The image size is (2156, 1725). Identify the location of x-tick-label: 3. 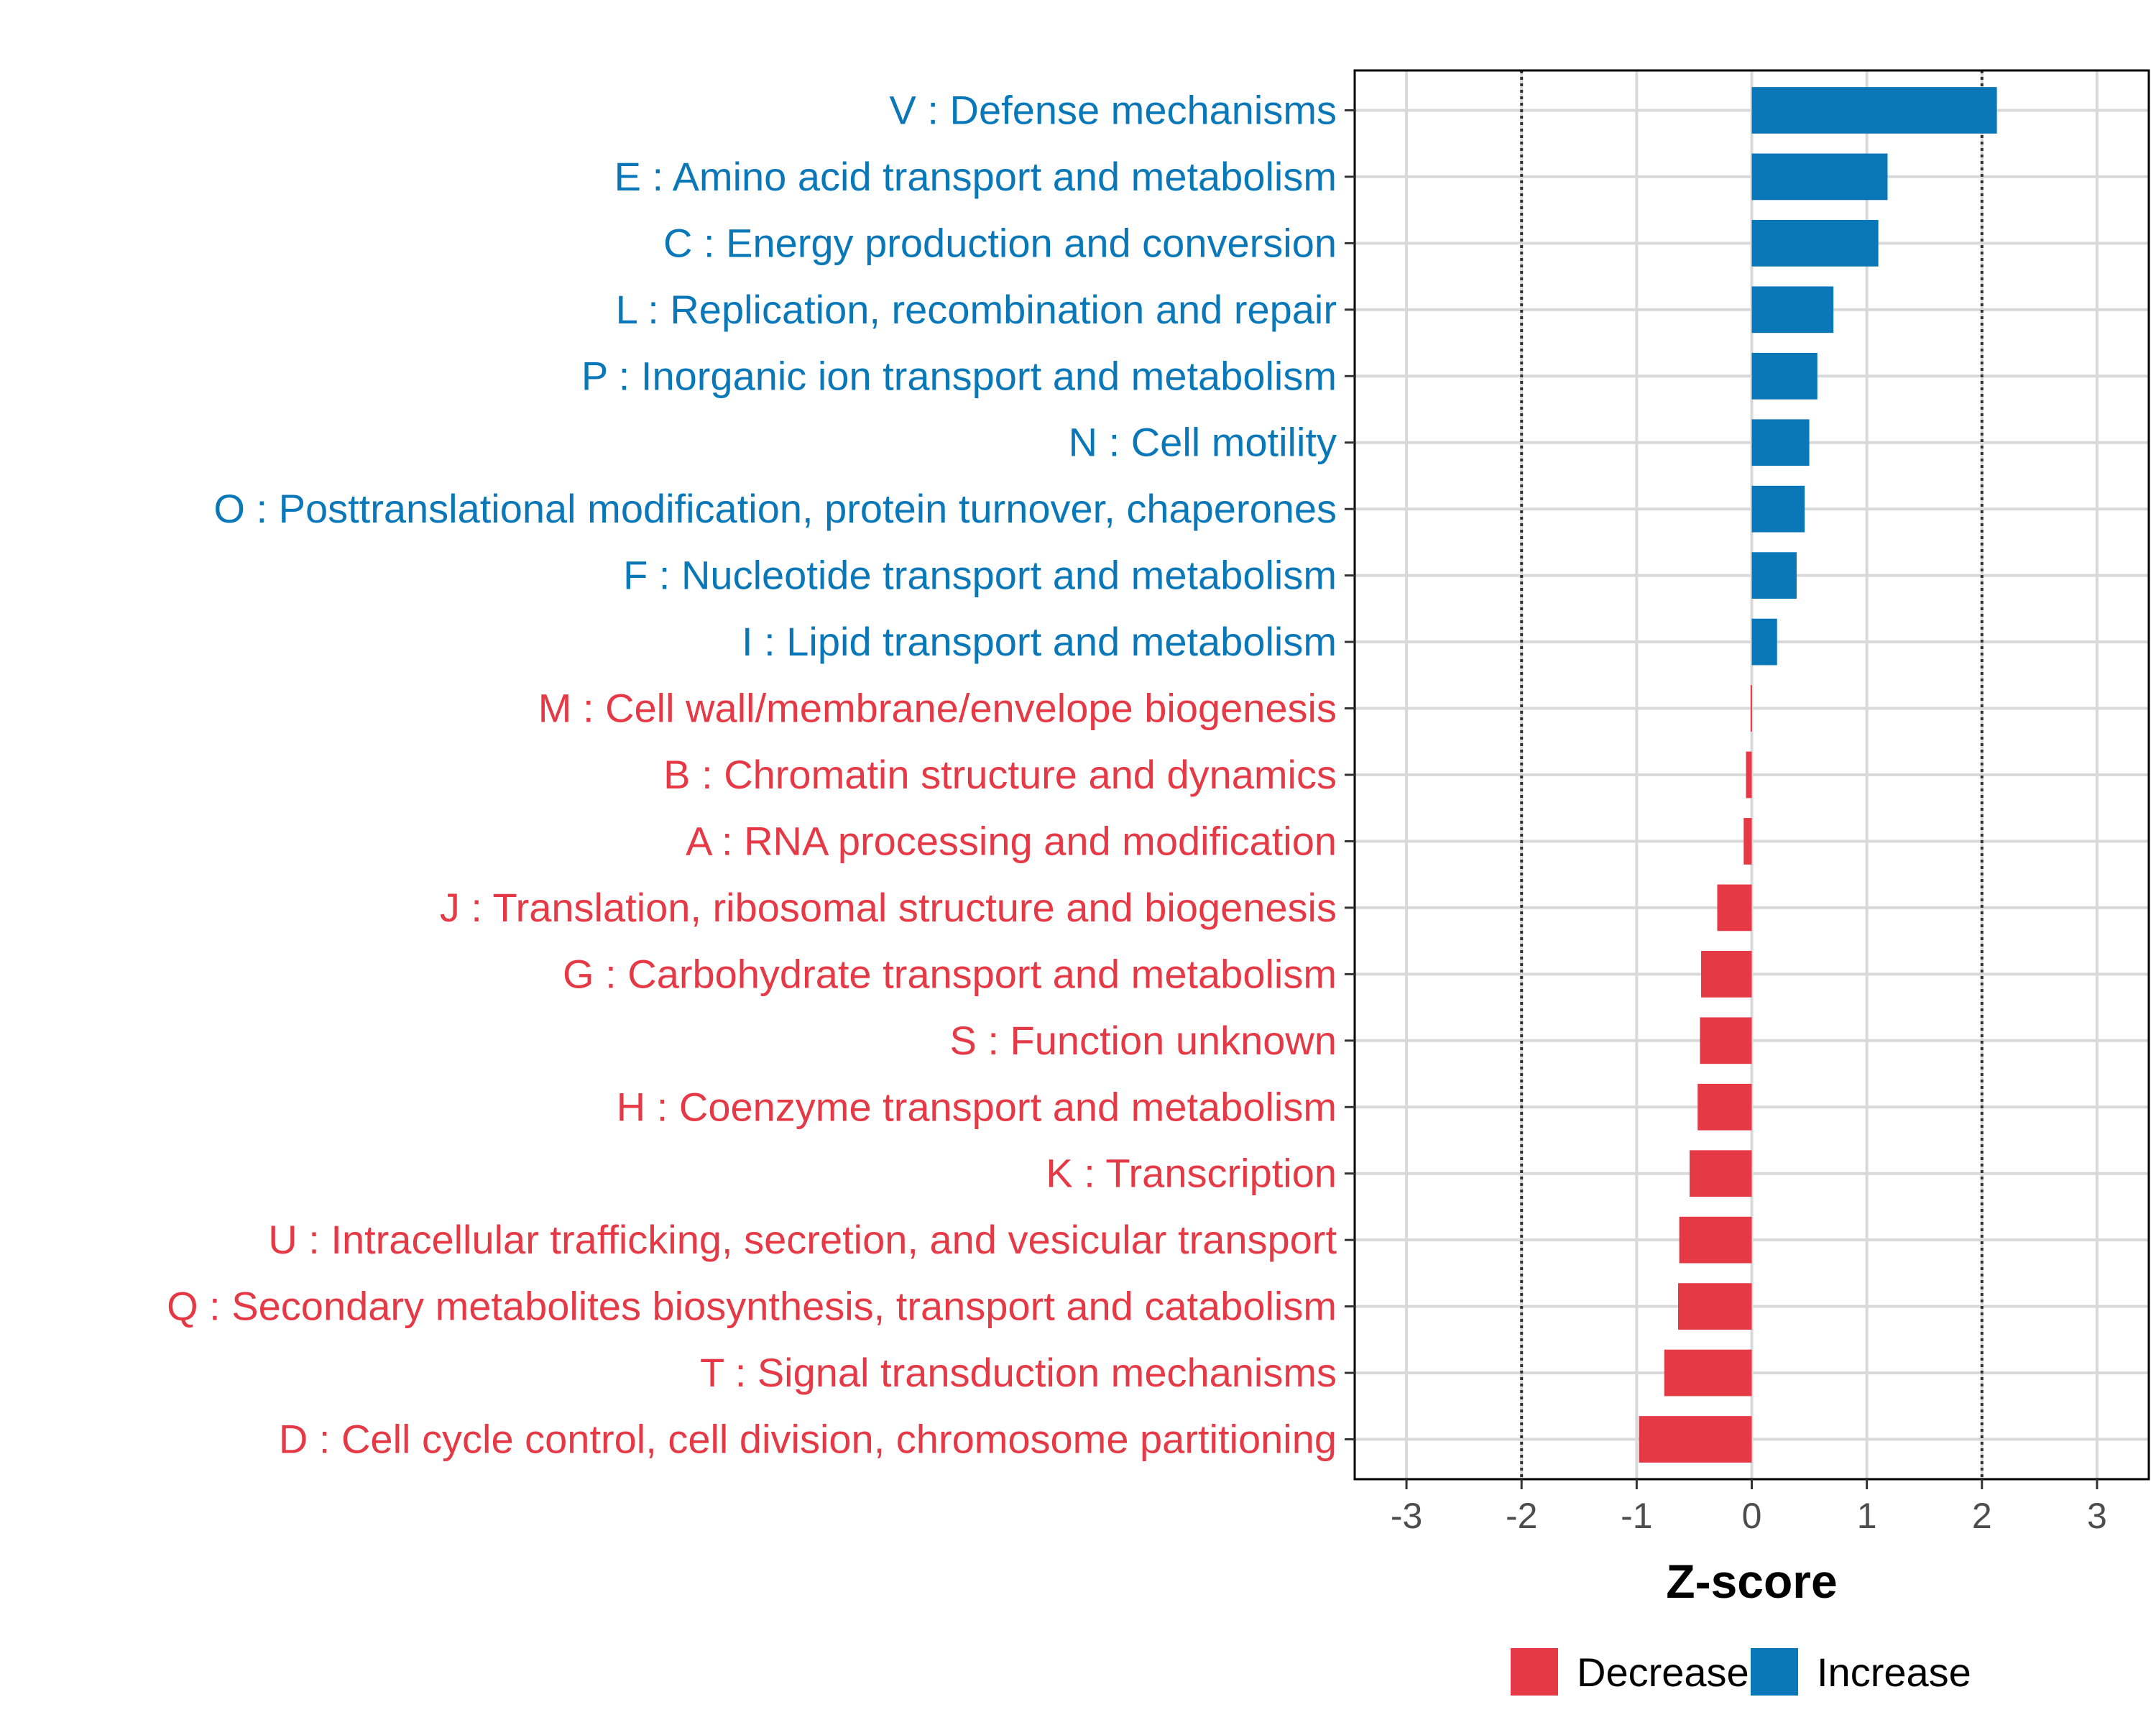
(2097, 1516).